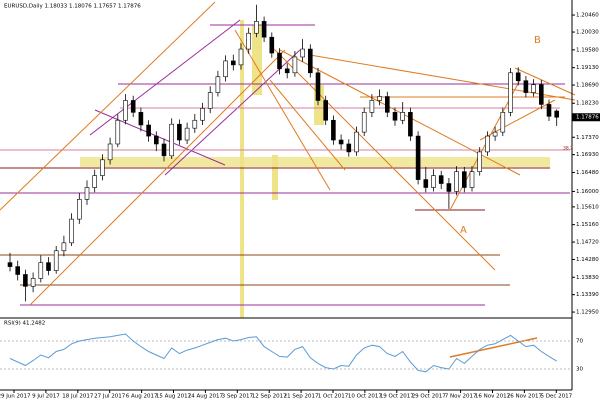  What do you see at coordinates (587, 86) in the screenshot?
I see `y-tick-label: 1.18690` at bounding box center [587, 86].